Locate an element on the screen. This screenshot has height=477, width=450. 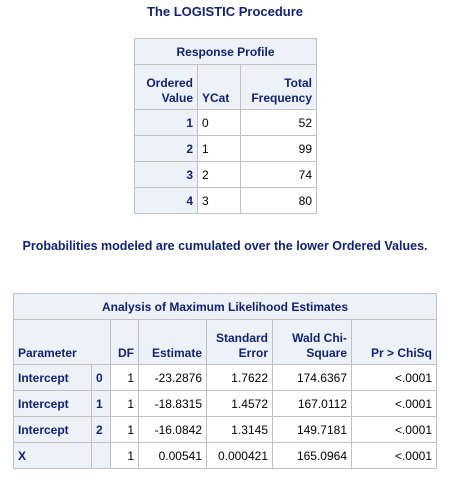
data-row: 1 0 52 is located at coordinates (226, 122).